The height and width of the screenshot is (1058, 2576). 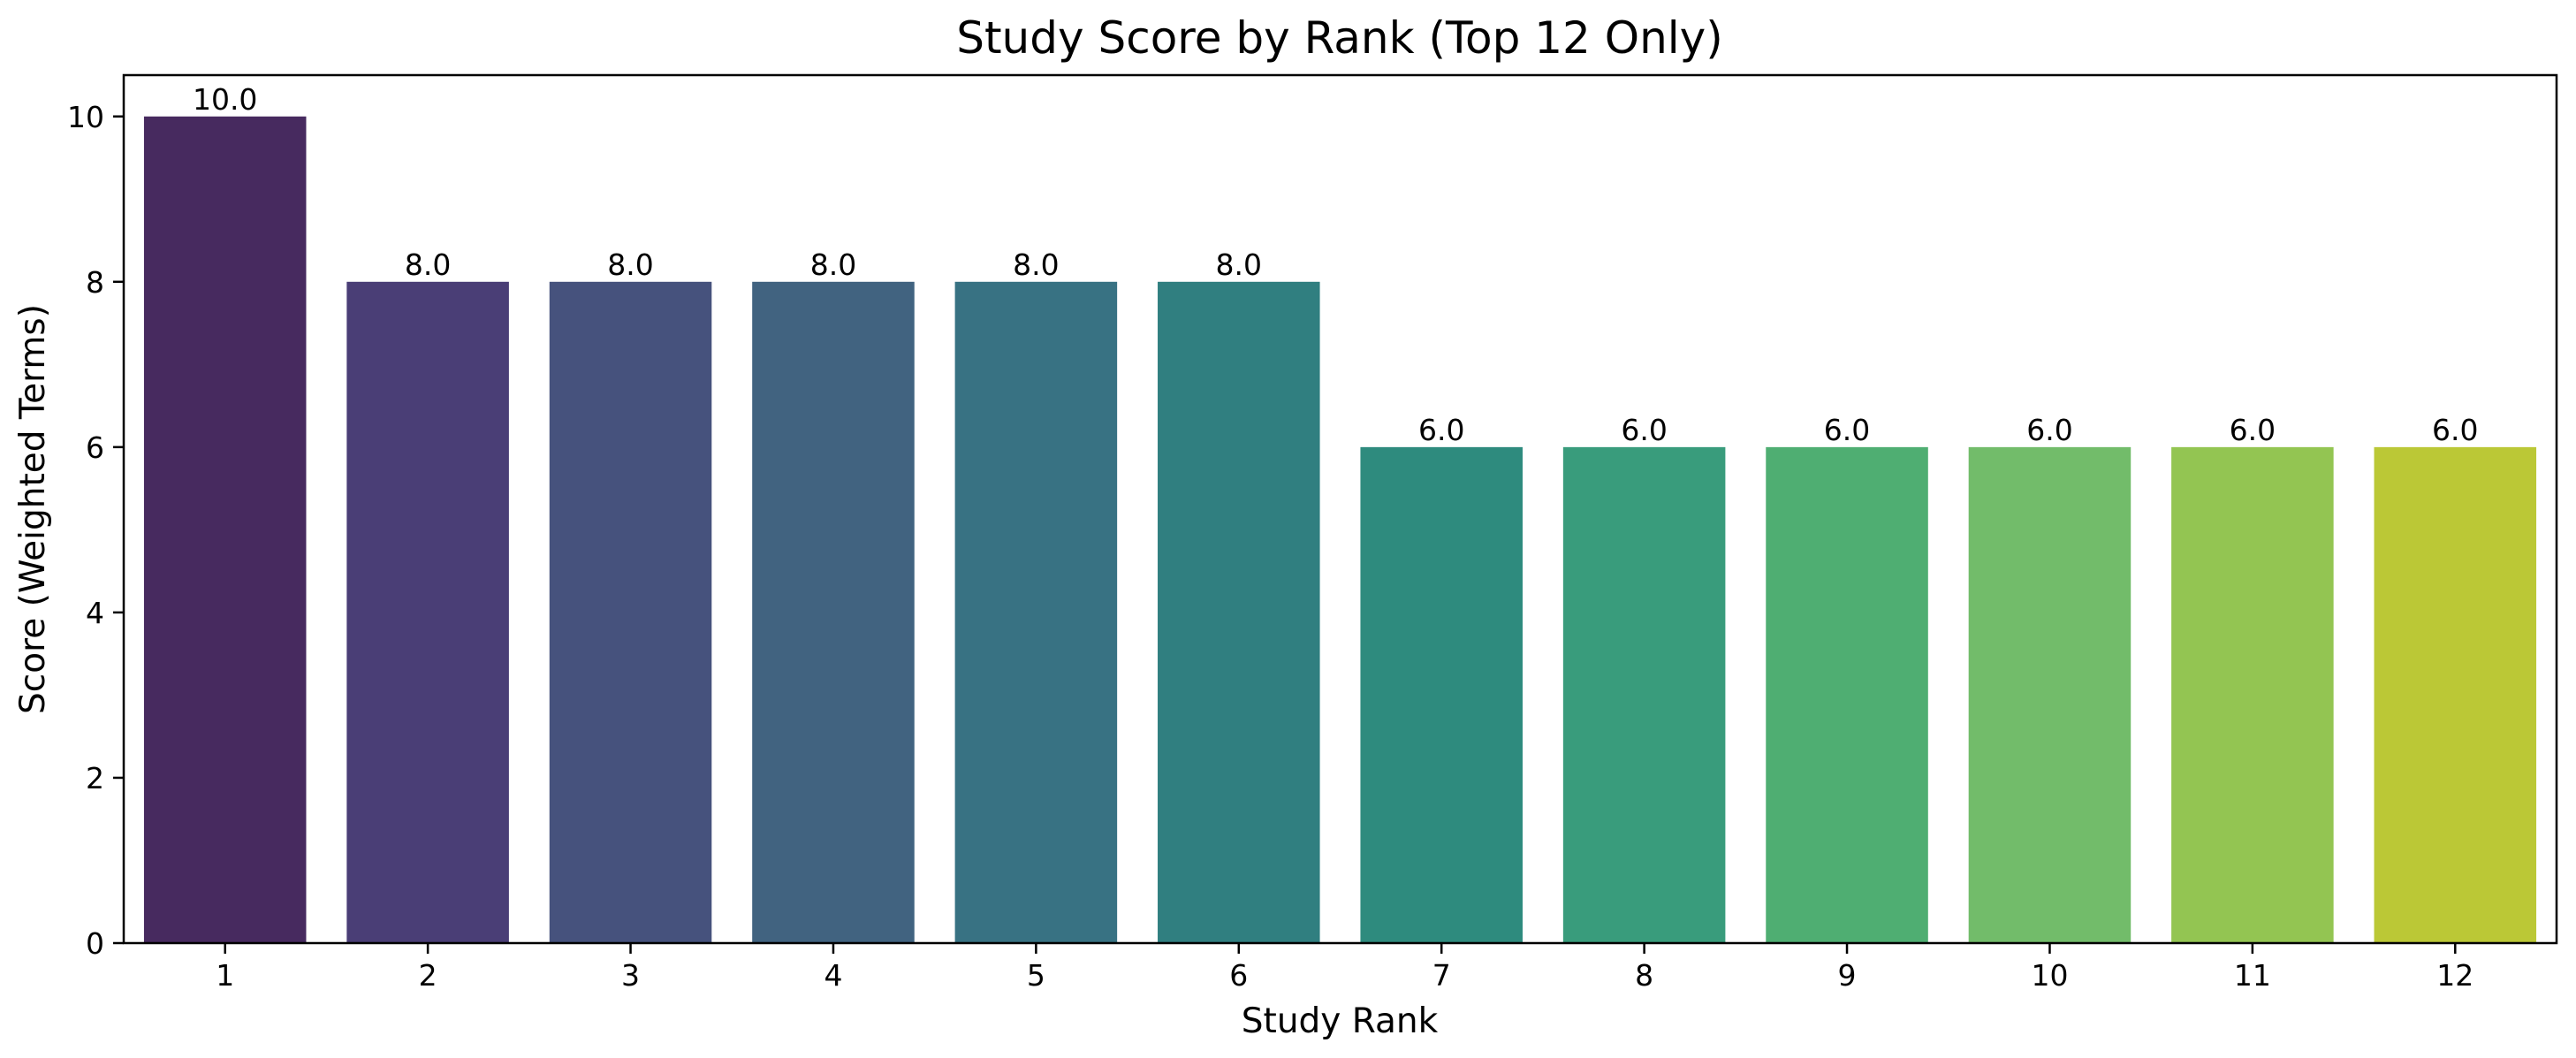 I want to click on y-axis-label: Score (Weighted Terms), so click(x=33, y=509).